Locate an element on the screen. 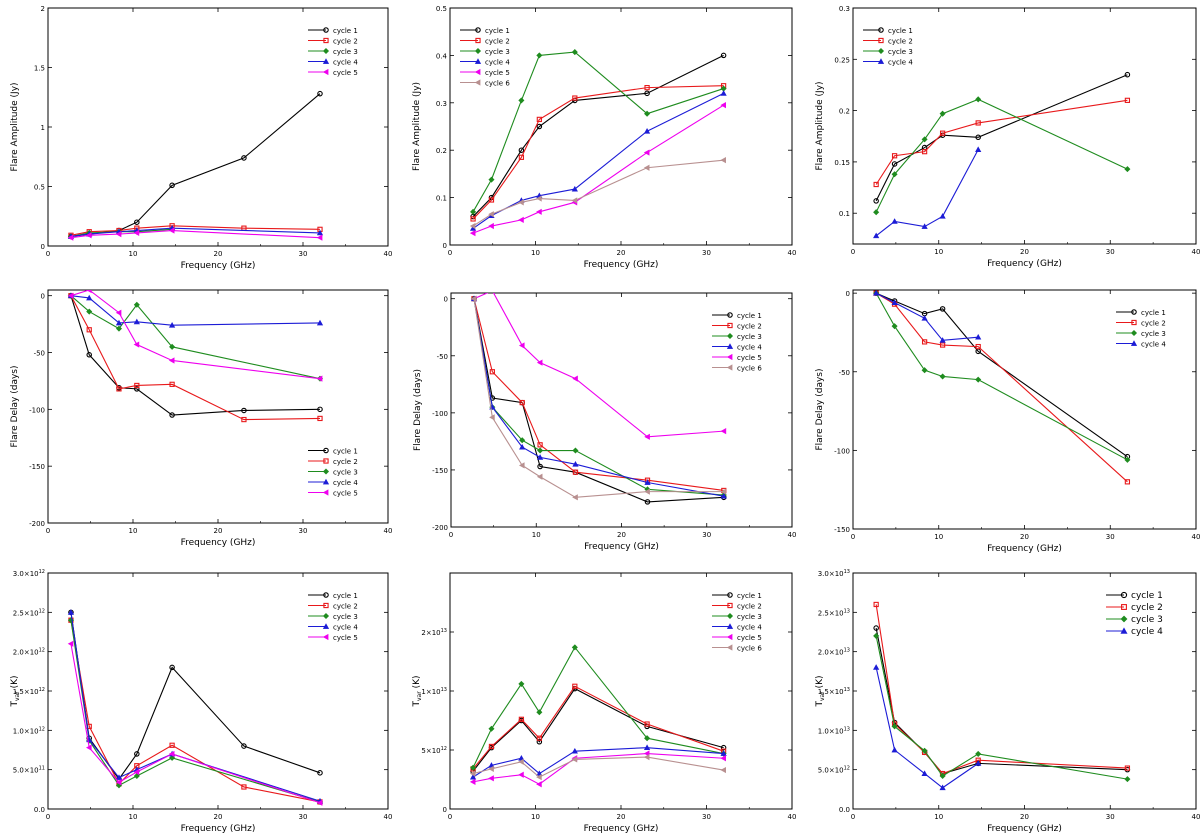 This screenshot has width=1200, height=834. y-tick-label: 0.15 is located at coordinates (842, 163).